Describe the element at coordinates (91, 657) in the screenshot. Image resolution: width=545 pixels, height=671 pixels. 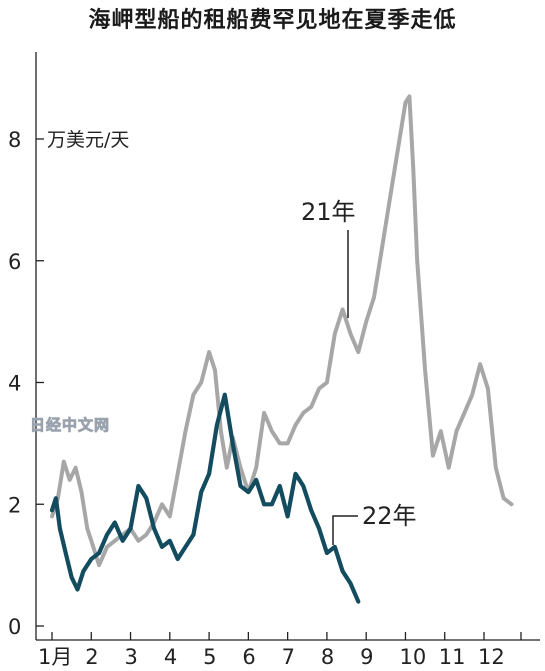
I see `x-tick-label: 2` at that location.